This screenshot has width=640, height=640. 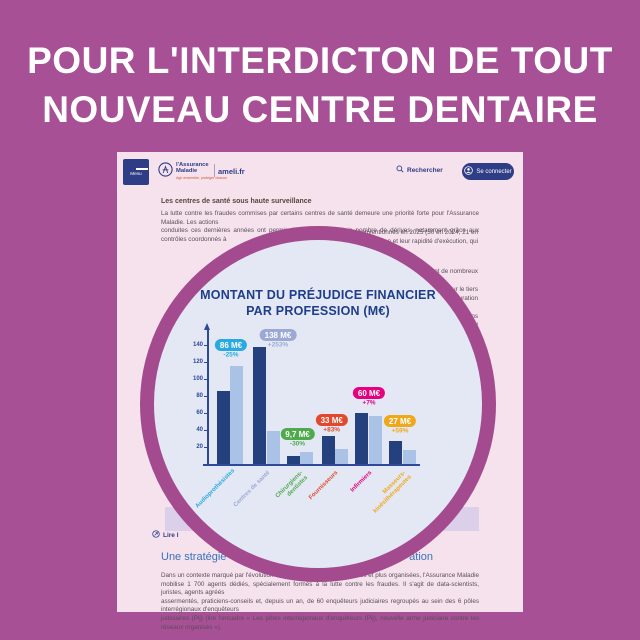 What do you see at coordinates (469, 171) in the screenshot?
I see `user-icon` at bounding box center [469, 171].